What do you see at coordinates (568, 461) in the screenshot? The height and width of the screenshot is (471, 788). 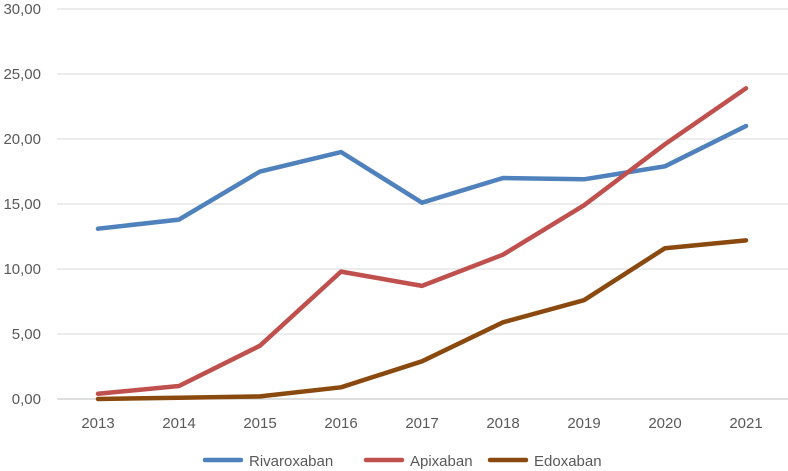 I see `legend-label: Edoxaban` at bounding box center [568, 461].